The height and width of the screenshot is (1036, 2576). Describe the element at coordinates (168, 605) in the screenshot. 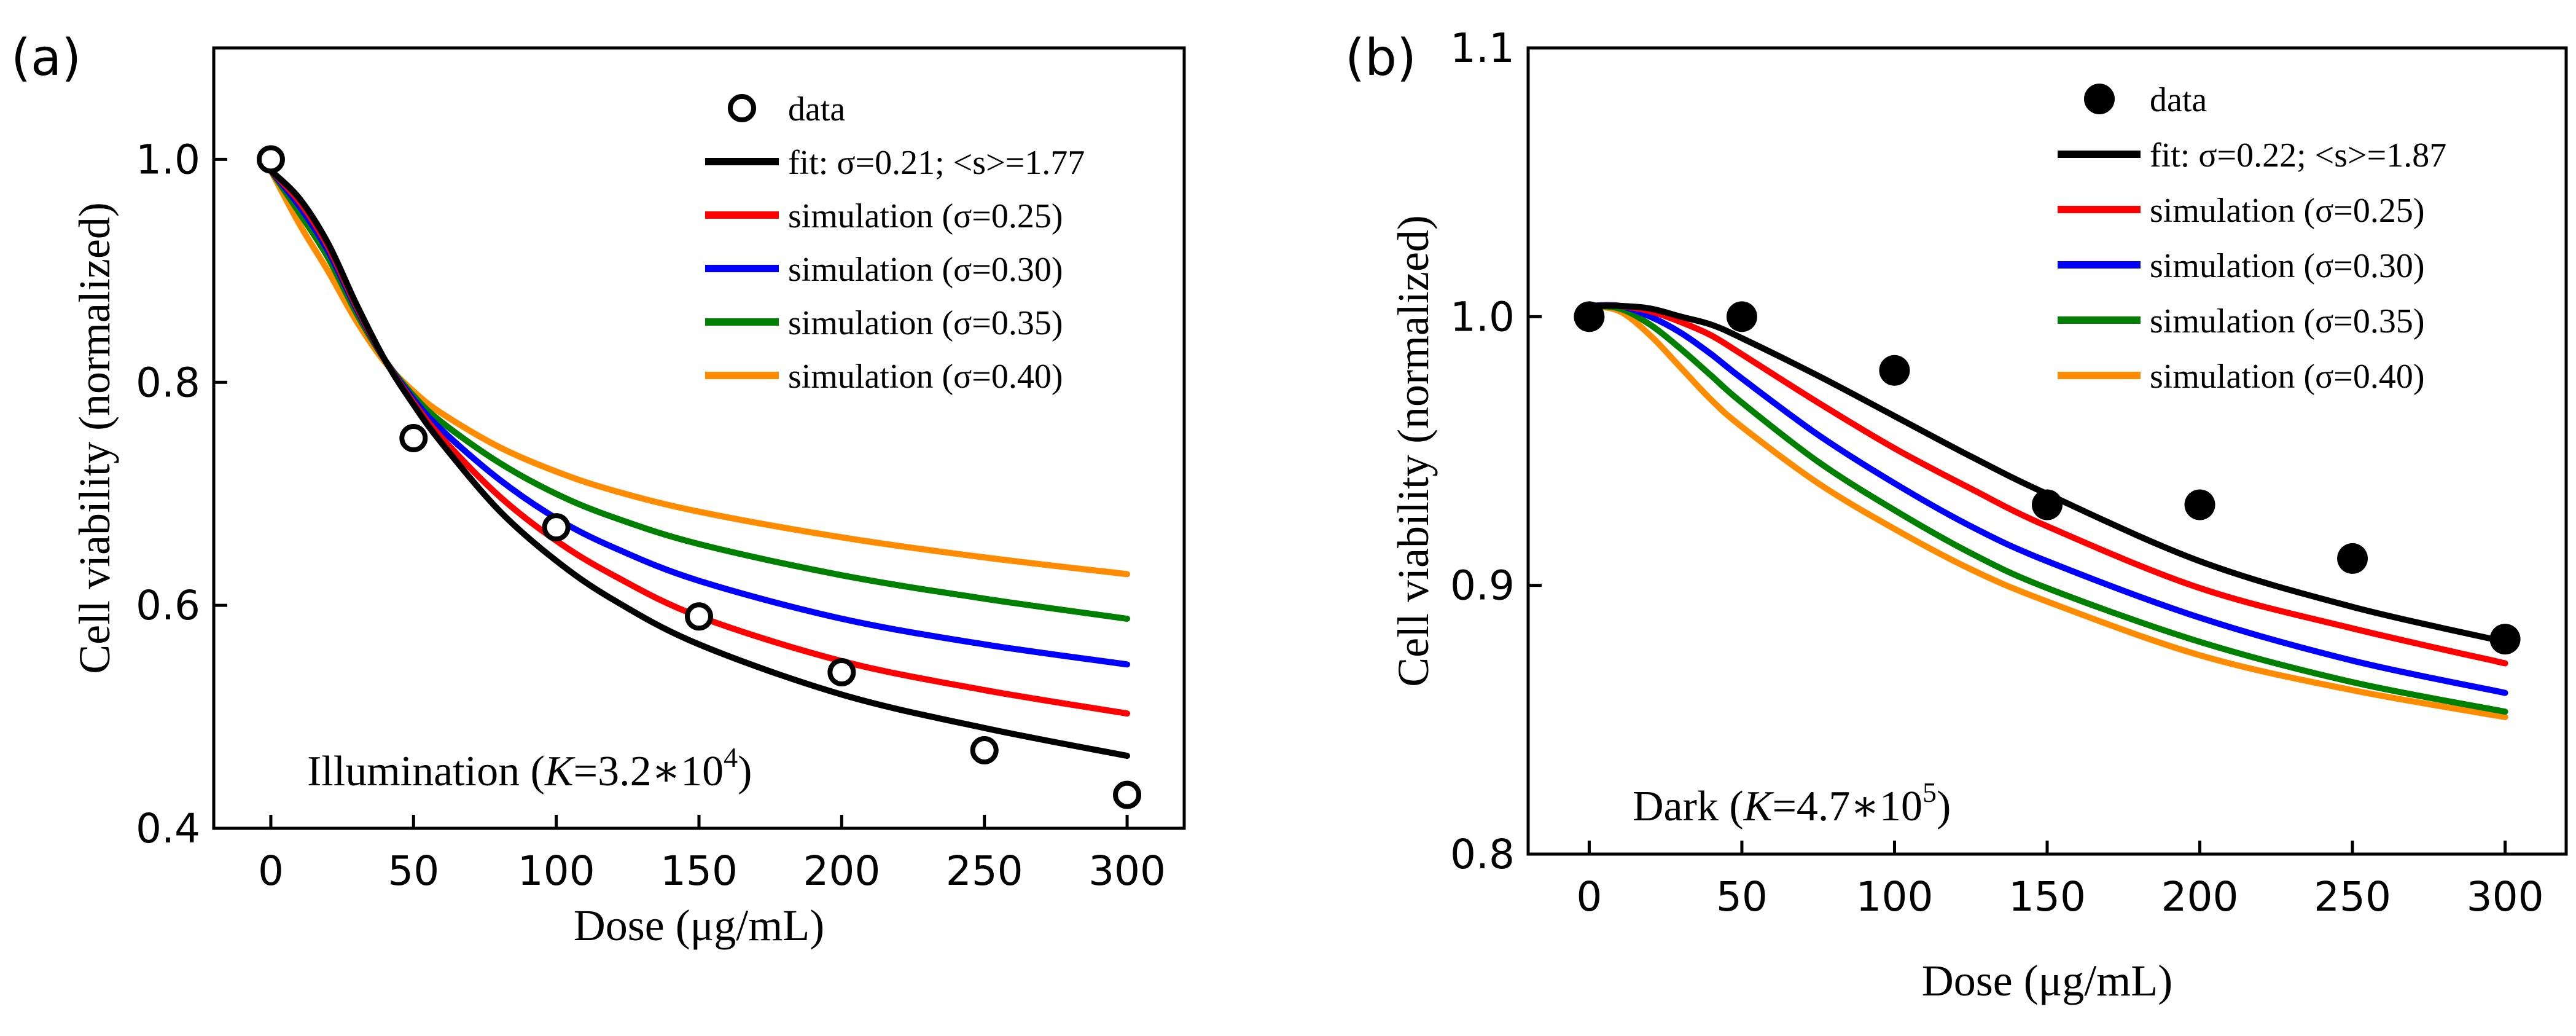

I see `y-tick-label: 0.6` at that location.